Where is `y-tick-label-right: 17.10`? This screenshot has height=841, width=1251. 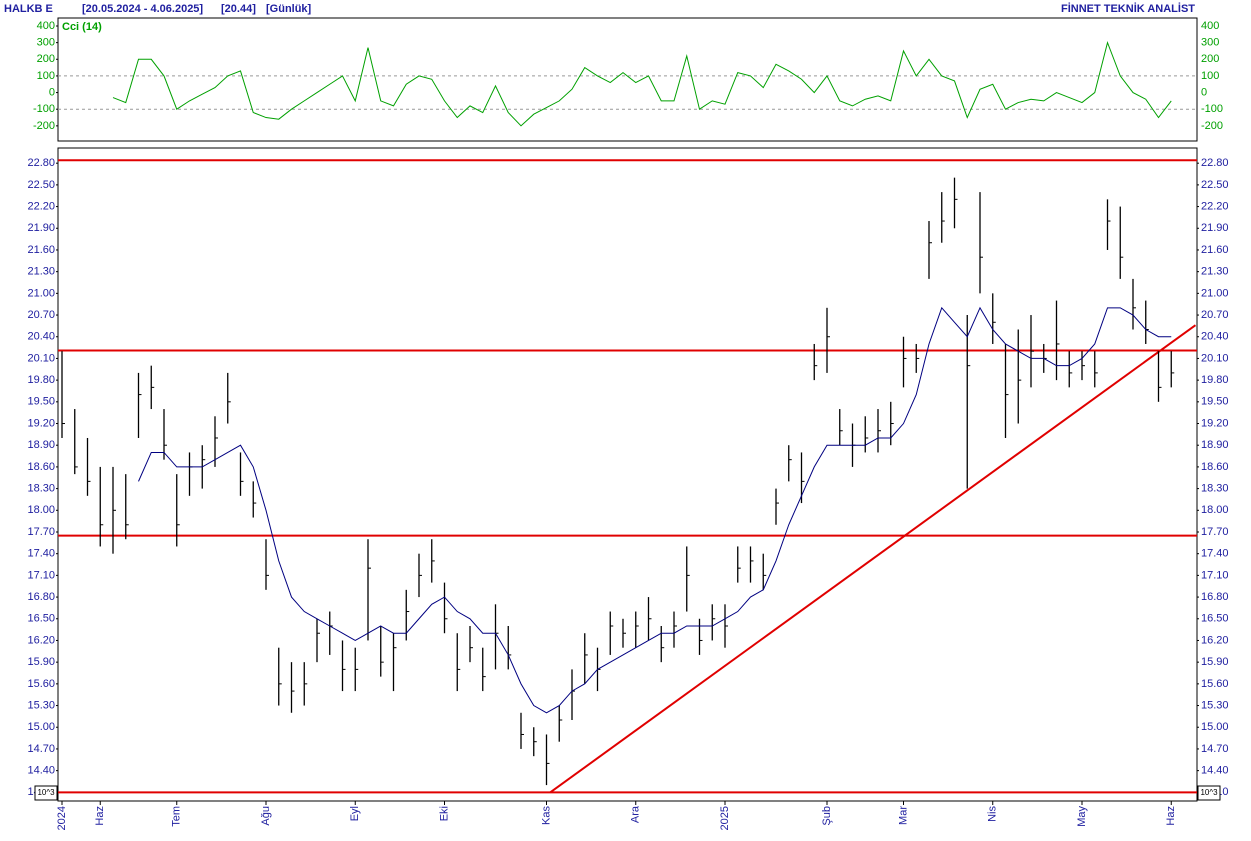
y-tick-label-right: 17.10 is located at coordinates (1215, 575).